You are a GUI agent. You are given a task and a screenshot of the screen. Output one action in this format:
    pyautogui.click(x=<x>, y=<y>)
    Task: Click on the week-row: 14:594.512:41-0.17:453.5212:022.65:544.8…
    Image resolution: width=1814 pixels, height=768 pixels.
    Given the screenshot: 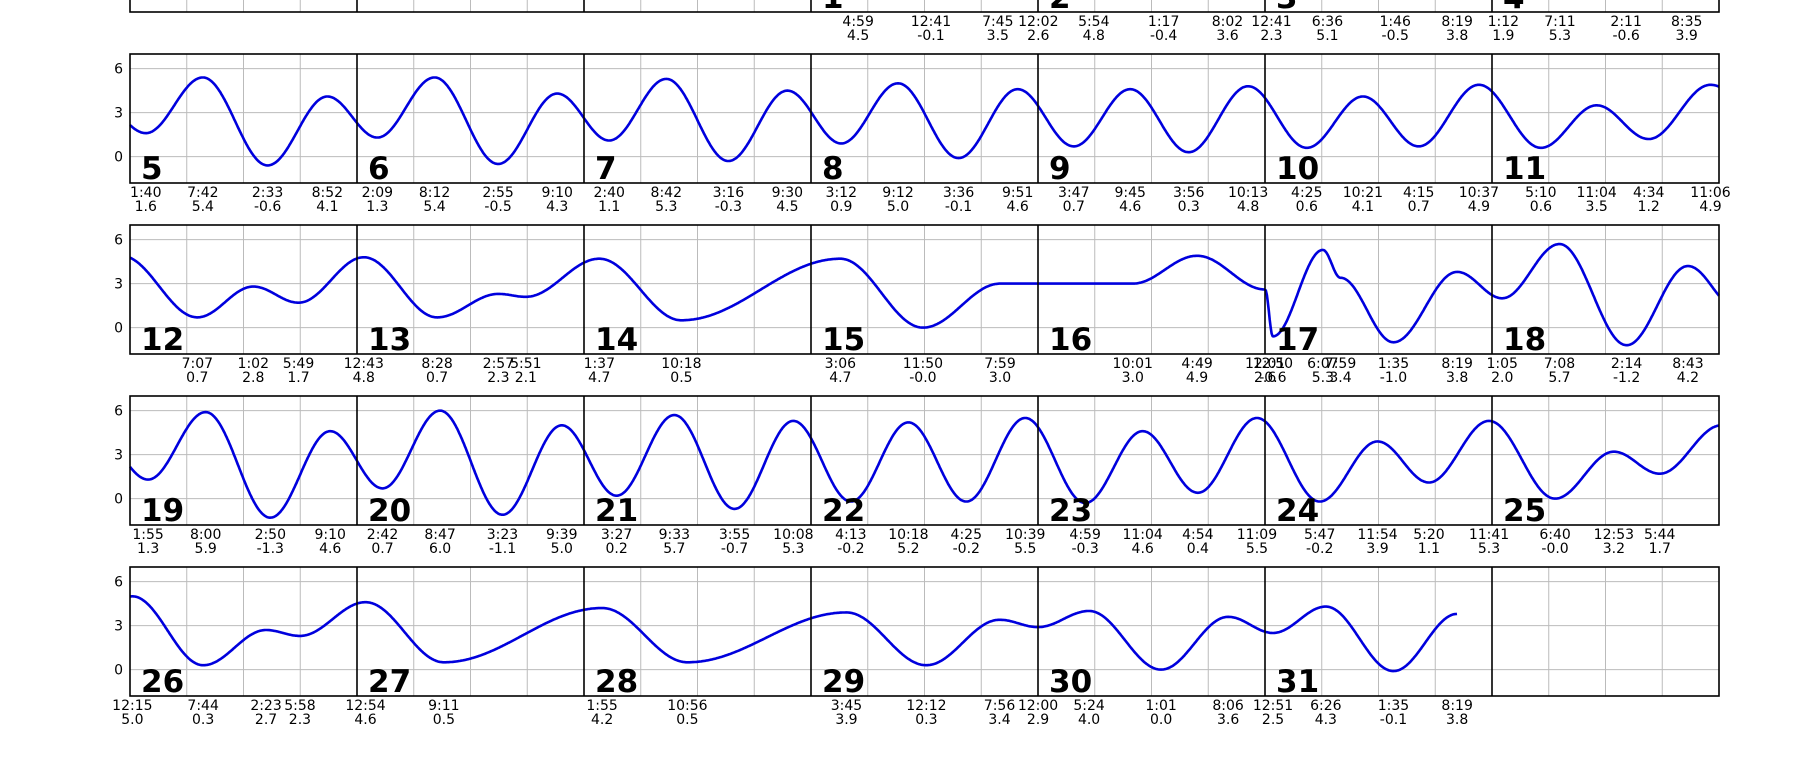 What is the action you would take?
    pyautogui.click(x=924, y=22)
    